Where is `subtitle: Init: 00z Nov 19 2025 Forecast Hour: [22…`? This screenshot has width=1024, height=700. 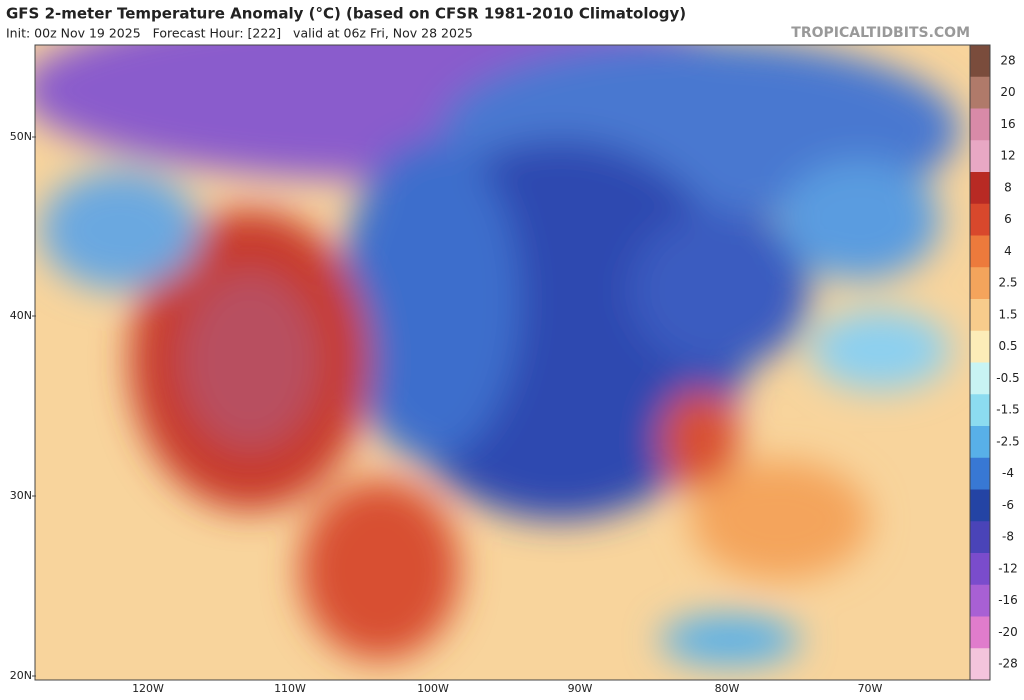
subtitle: Init: 00z Nov 19 2025 Forecast Hour: [22… is located at coordinates (239, 33).